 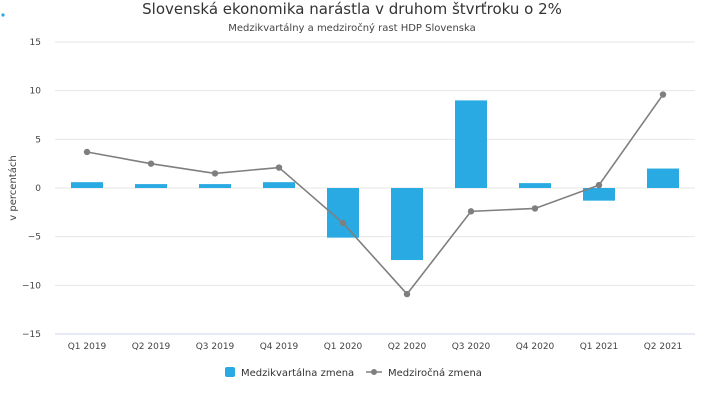 I want to click on legend-item-line: Medziročná zmena, so click(x=424, y=373).